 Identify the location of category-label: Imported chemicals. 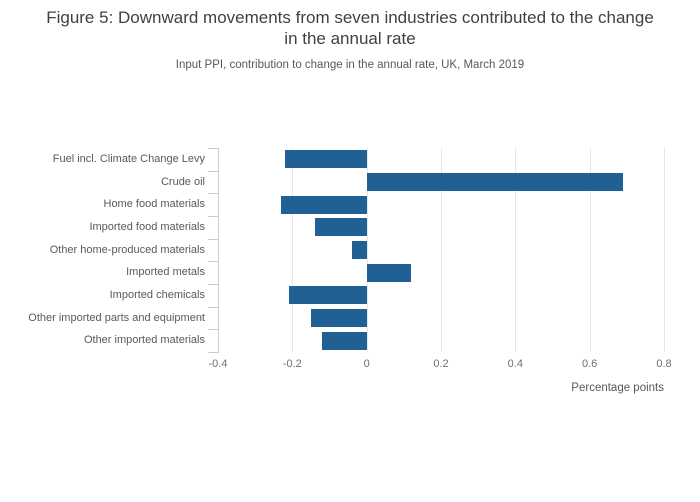
(157, 294).